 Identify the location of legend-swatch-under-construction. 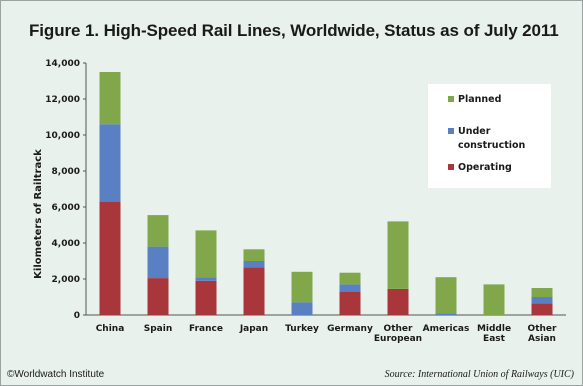
(451, 131).